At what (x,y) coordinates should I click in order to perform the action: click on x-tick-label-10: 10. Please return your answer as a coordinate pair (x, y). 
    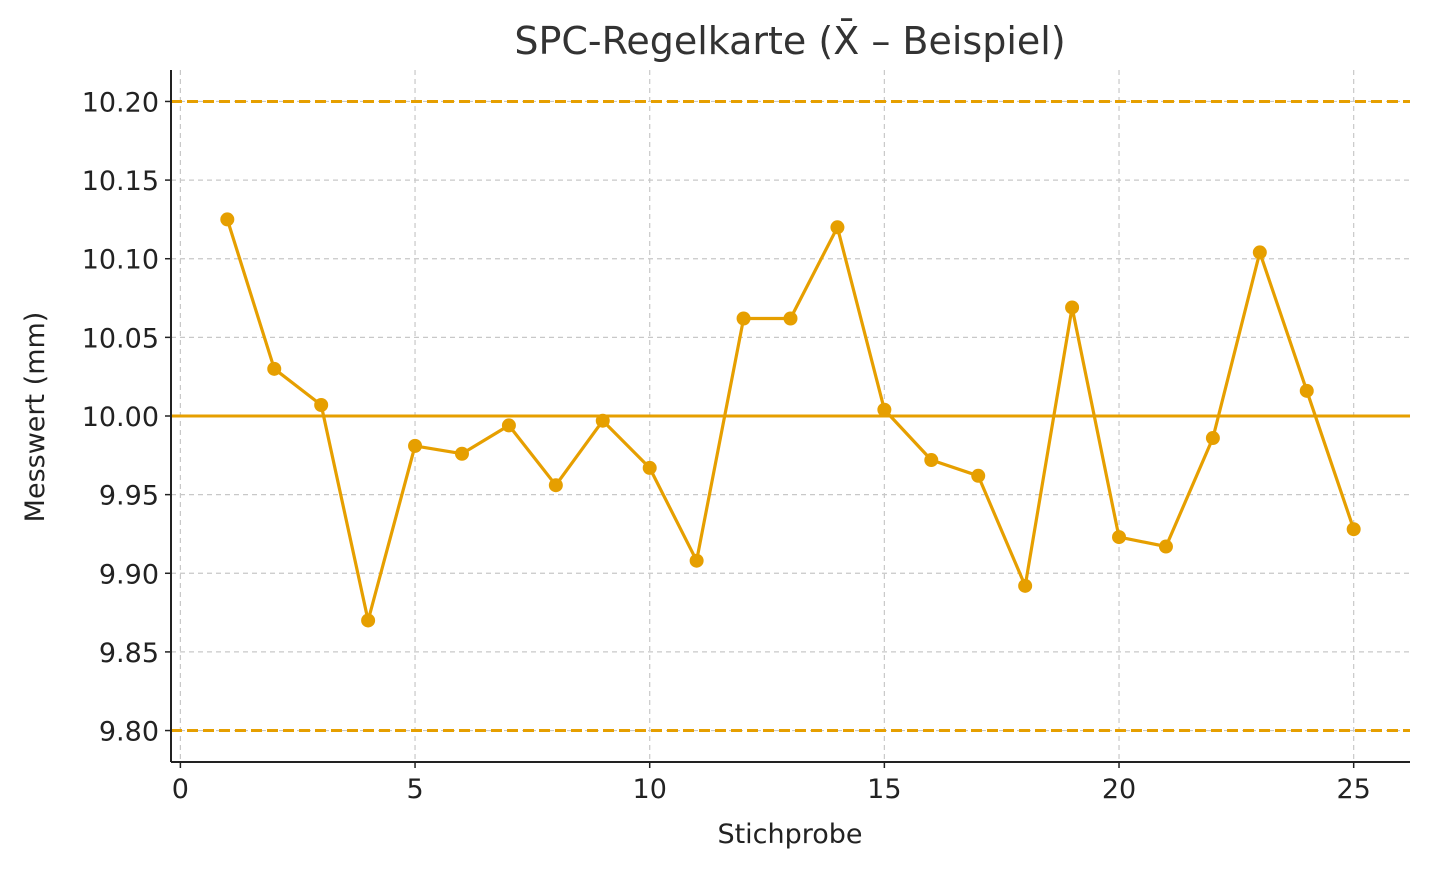
    Looking at the image, I should click on (650, 789).